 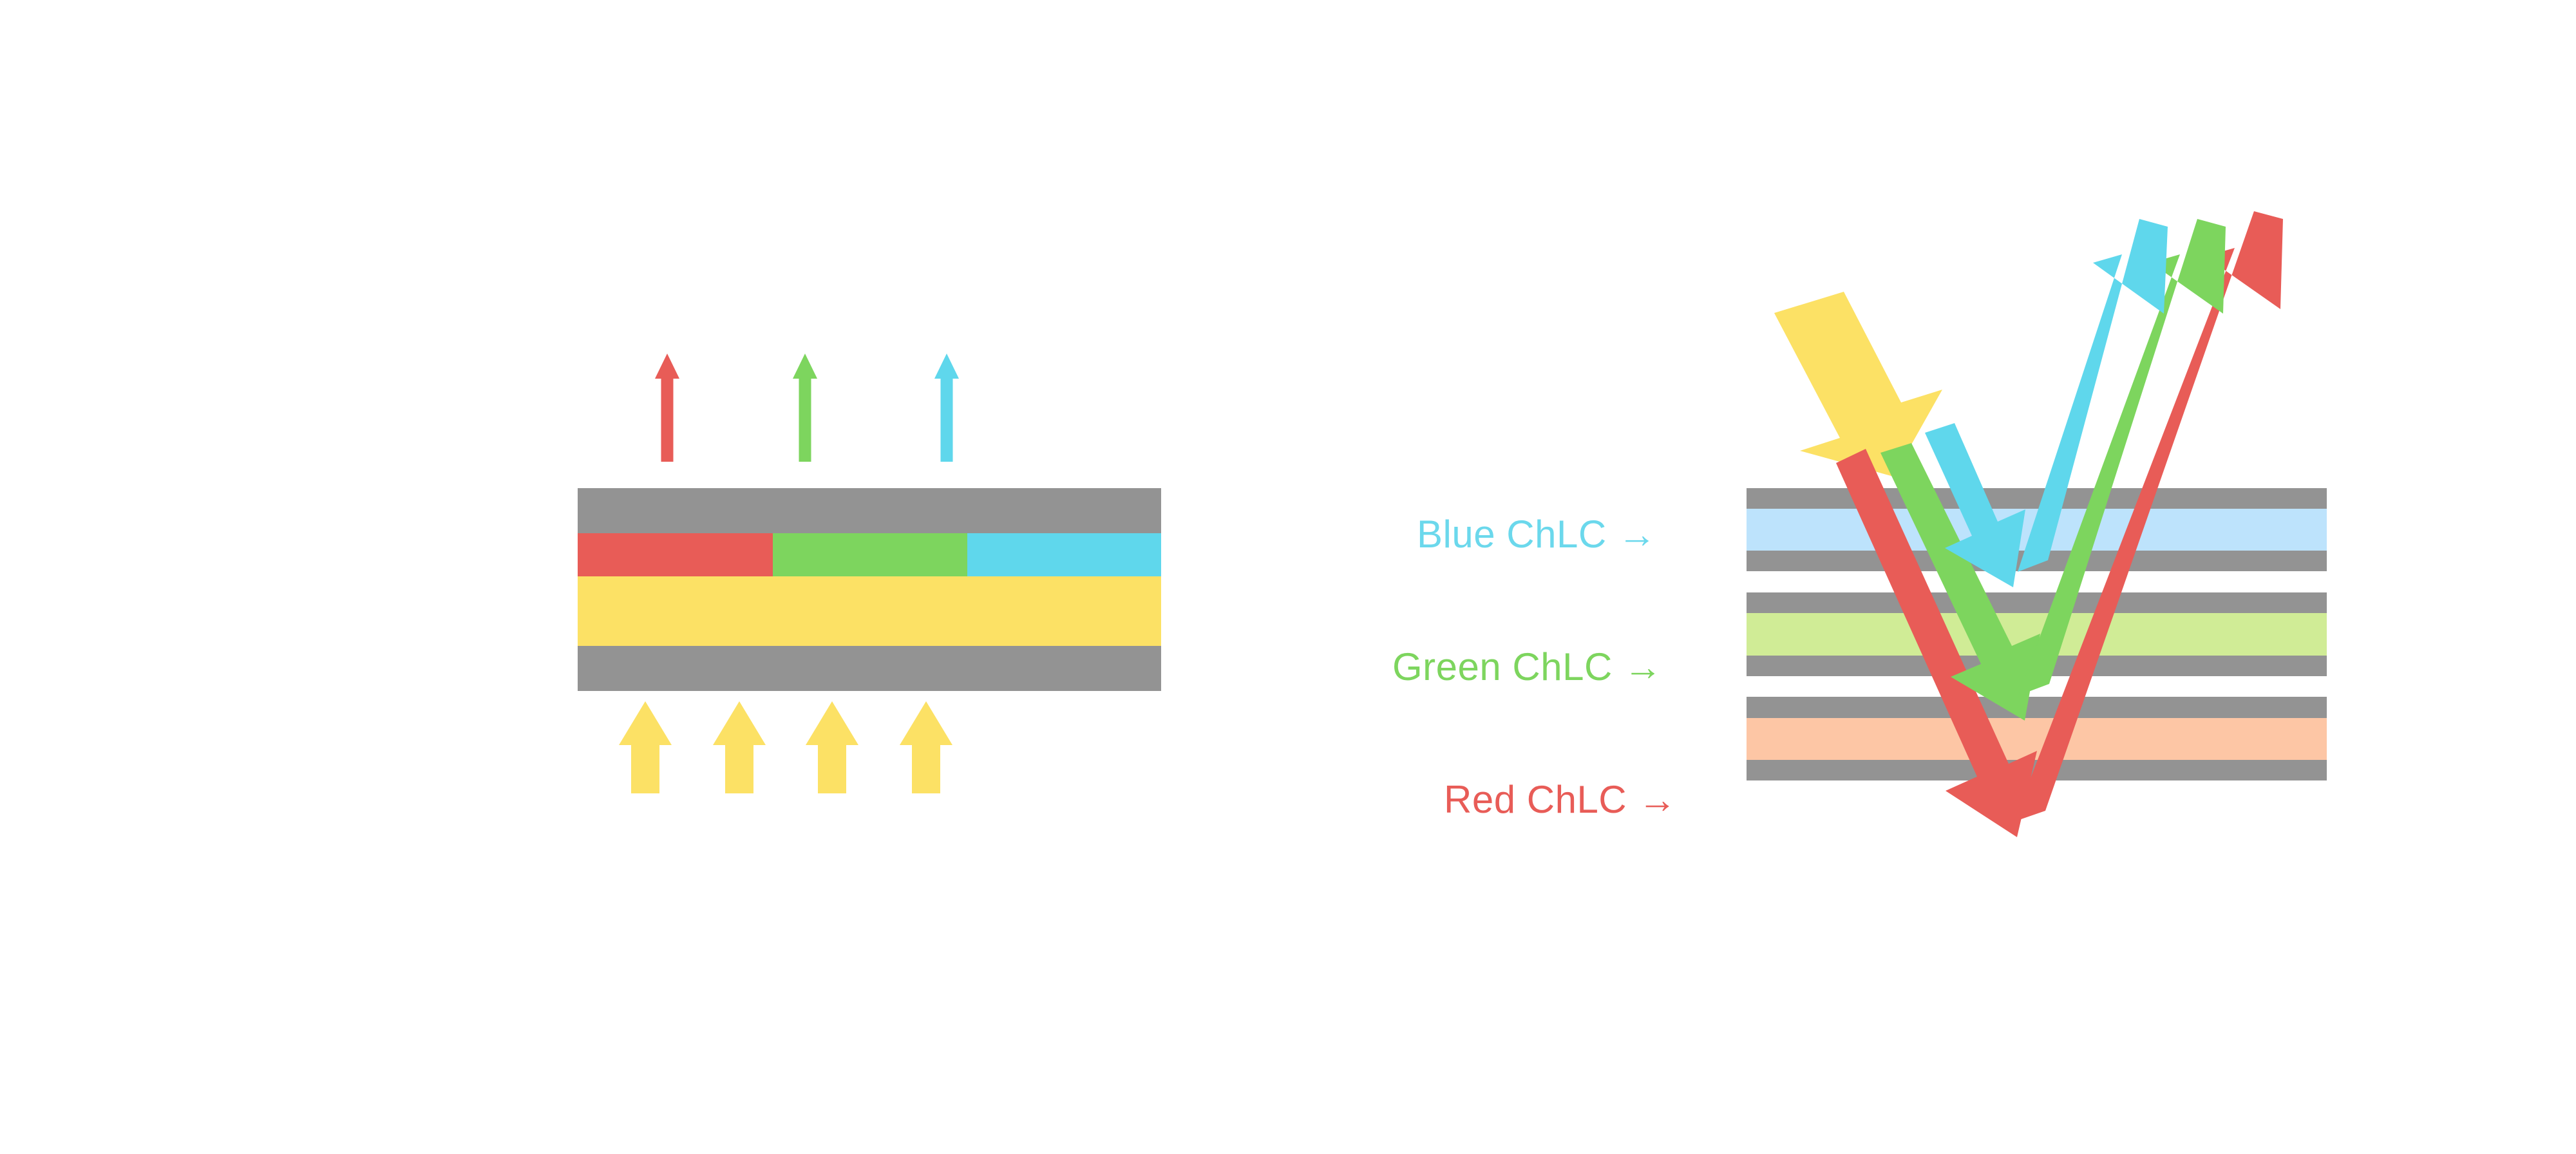 I want to click on green-outgoing-arrow, so click(x=2122, y=457).